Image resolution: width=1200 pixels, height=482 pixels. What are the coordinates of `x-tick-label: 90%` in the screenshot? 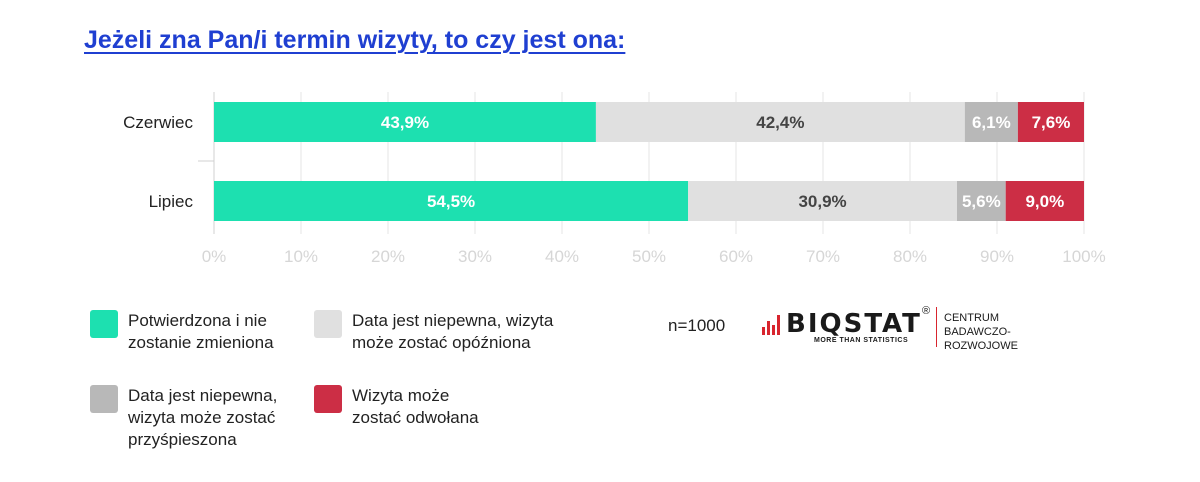 It's located at (997, 256).